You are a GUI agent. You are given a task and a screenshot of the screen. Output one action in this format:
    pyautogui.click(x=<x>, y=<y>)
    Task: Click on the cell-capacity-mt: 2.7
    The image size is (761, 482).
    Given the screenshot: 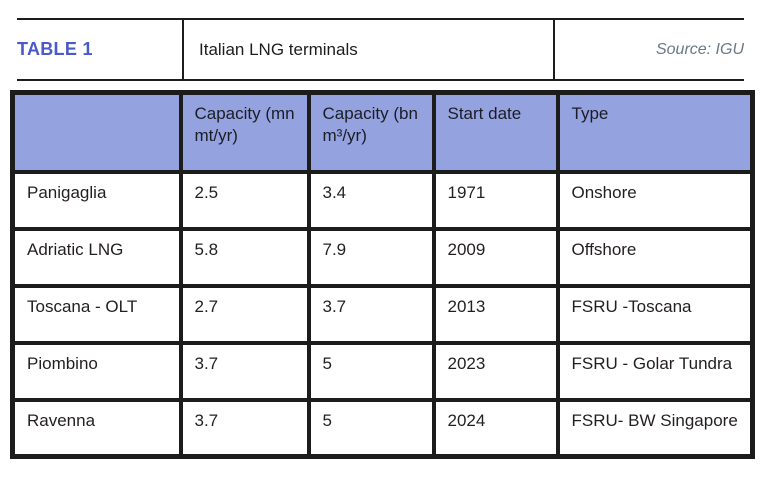 What is the action you would take?
    pyautogui.click(x=244, y=314)
    